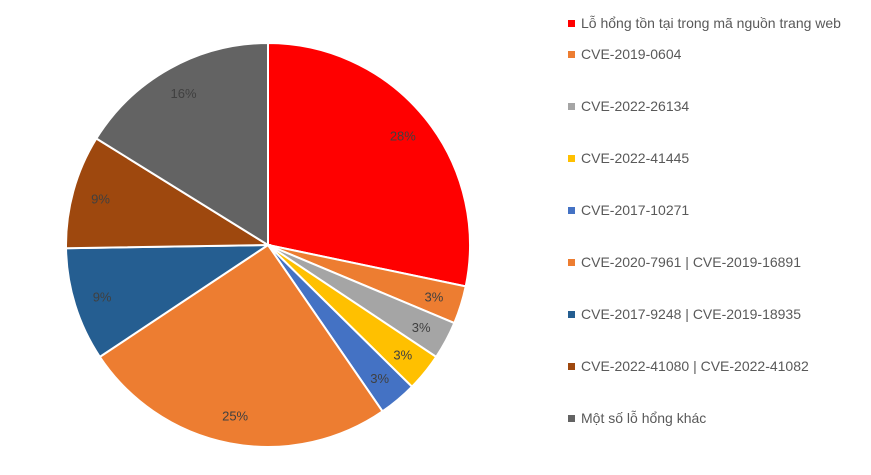 The height and width of the screenshot is (475, 871). What do you see at coordinates (695, 366) in the screenshot?
I see `legend-label: CVE-2022-41080 | CVE-2022-41082` at bounding box center [695, 366].